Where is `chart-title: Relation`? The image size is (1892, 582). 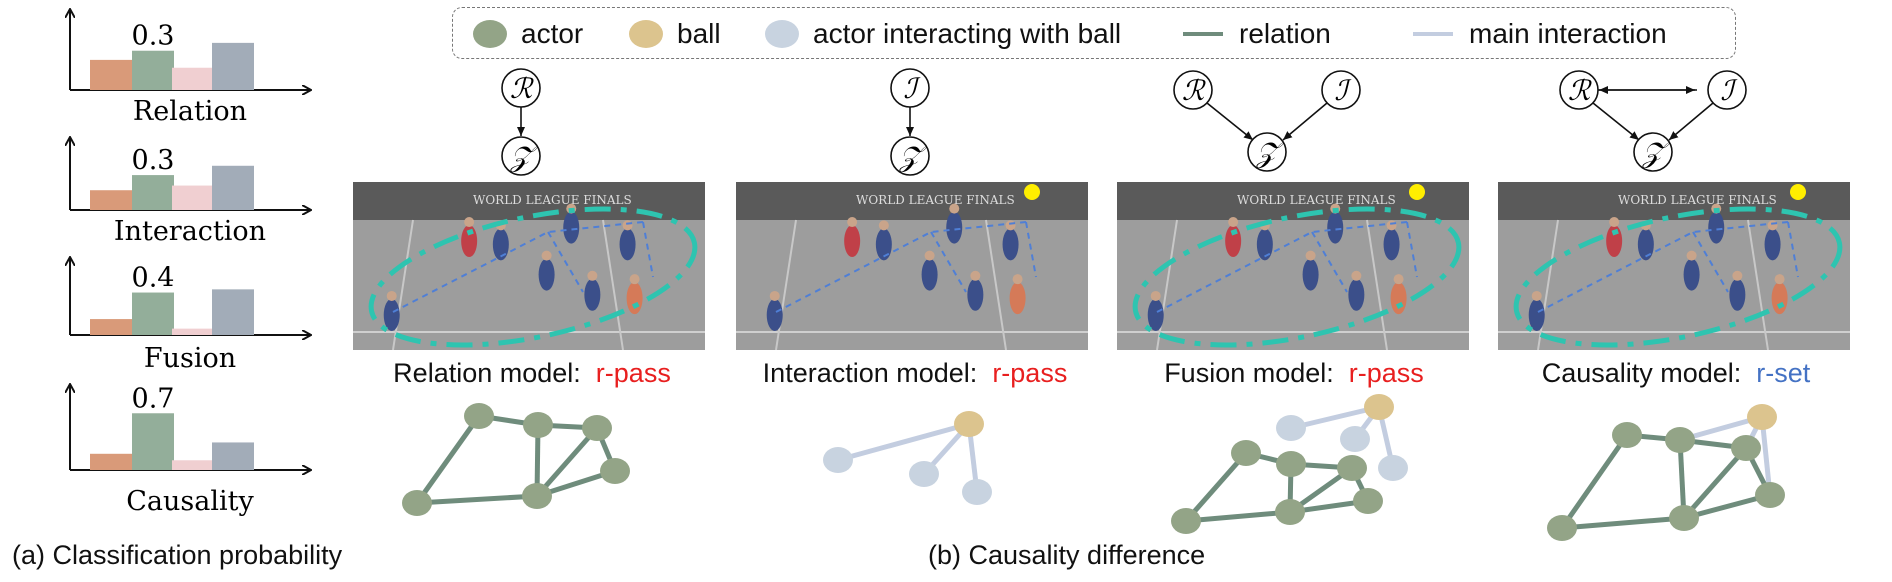
chart-title: Relation is located at coordinates (190, 111).